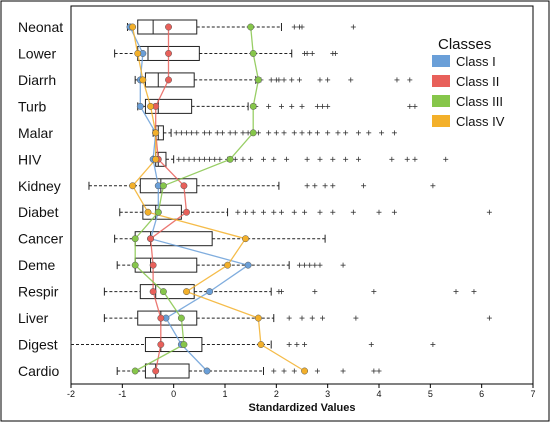  I want to click on legend-label: Class III, so click(479, 101).